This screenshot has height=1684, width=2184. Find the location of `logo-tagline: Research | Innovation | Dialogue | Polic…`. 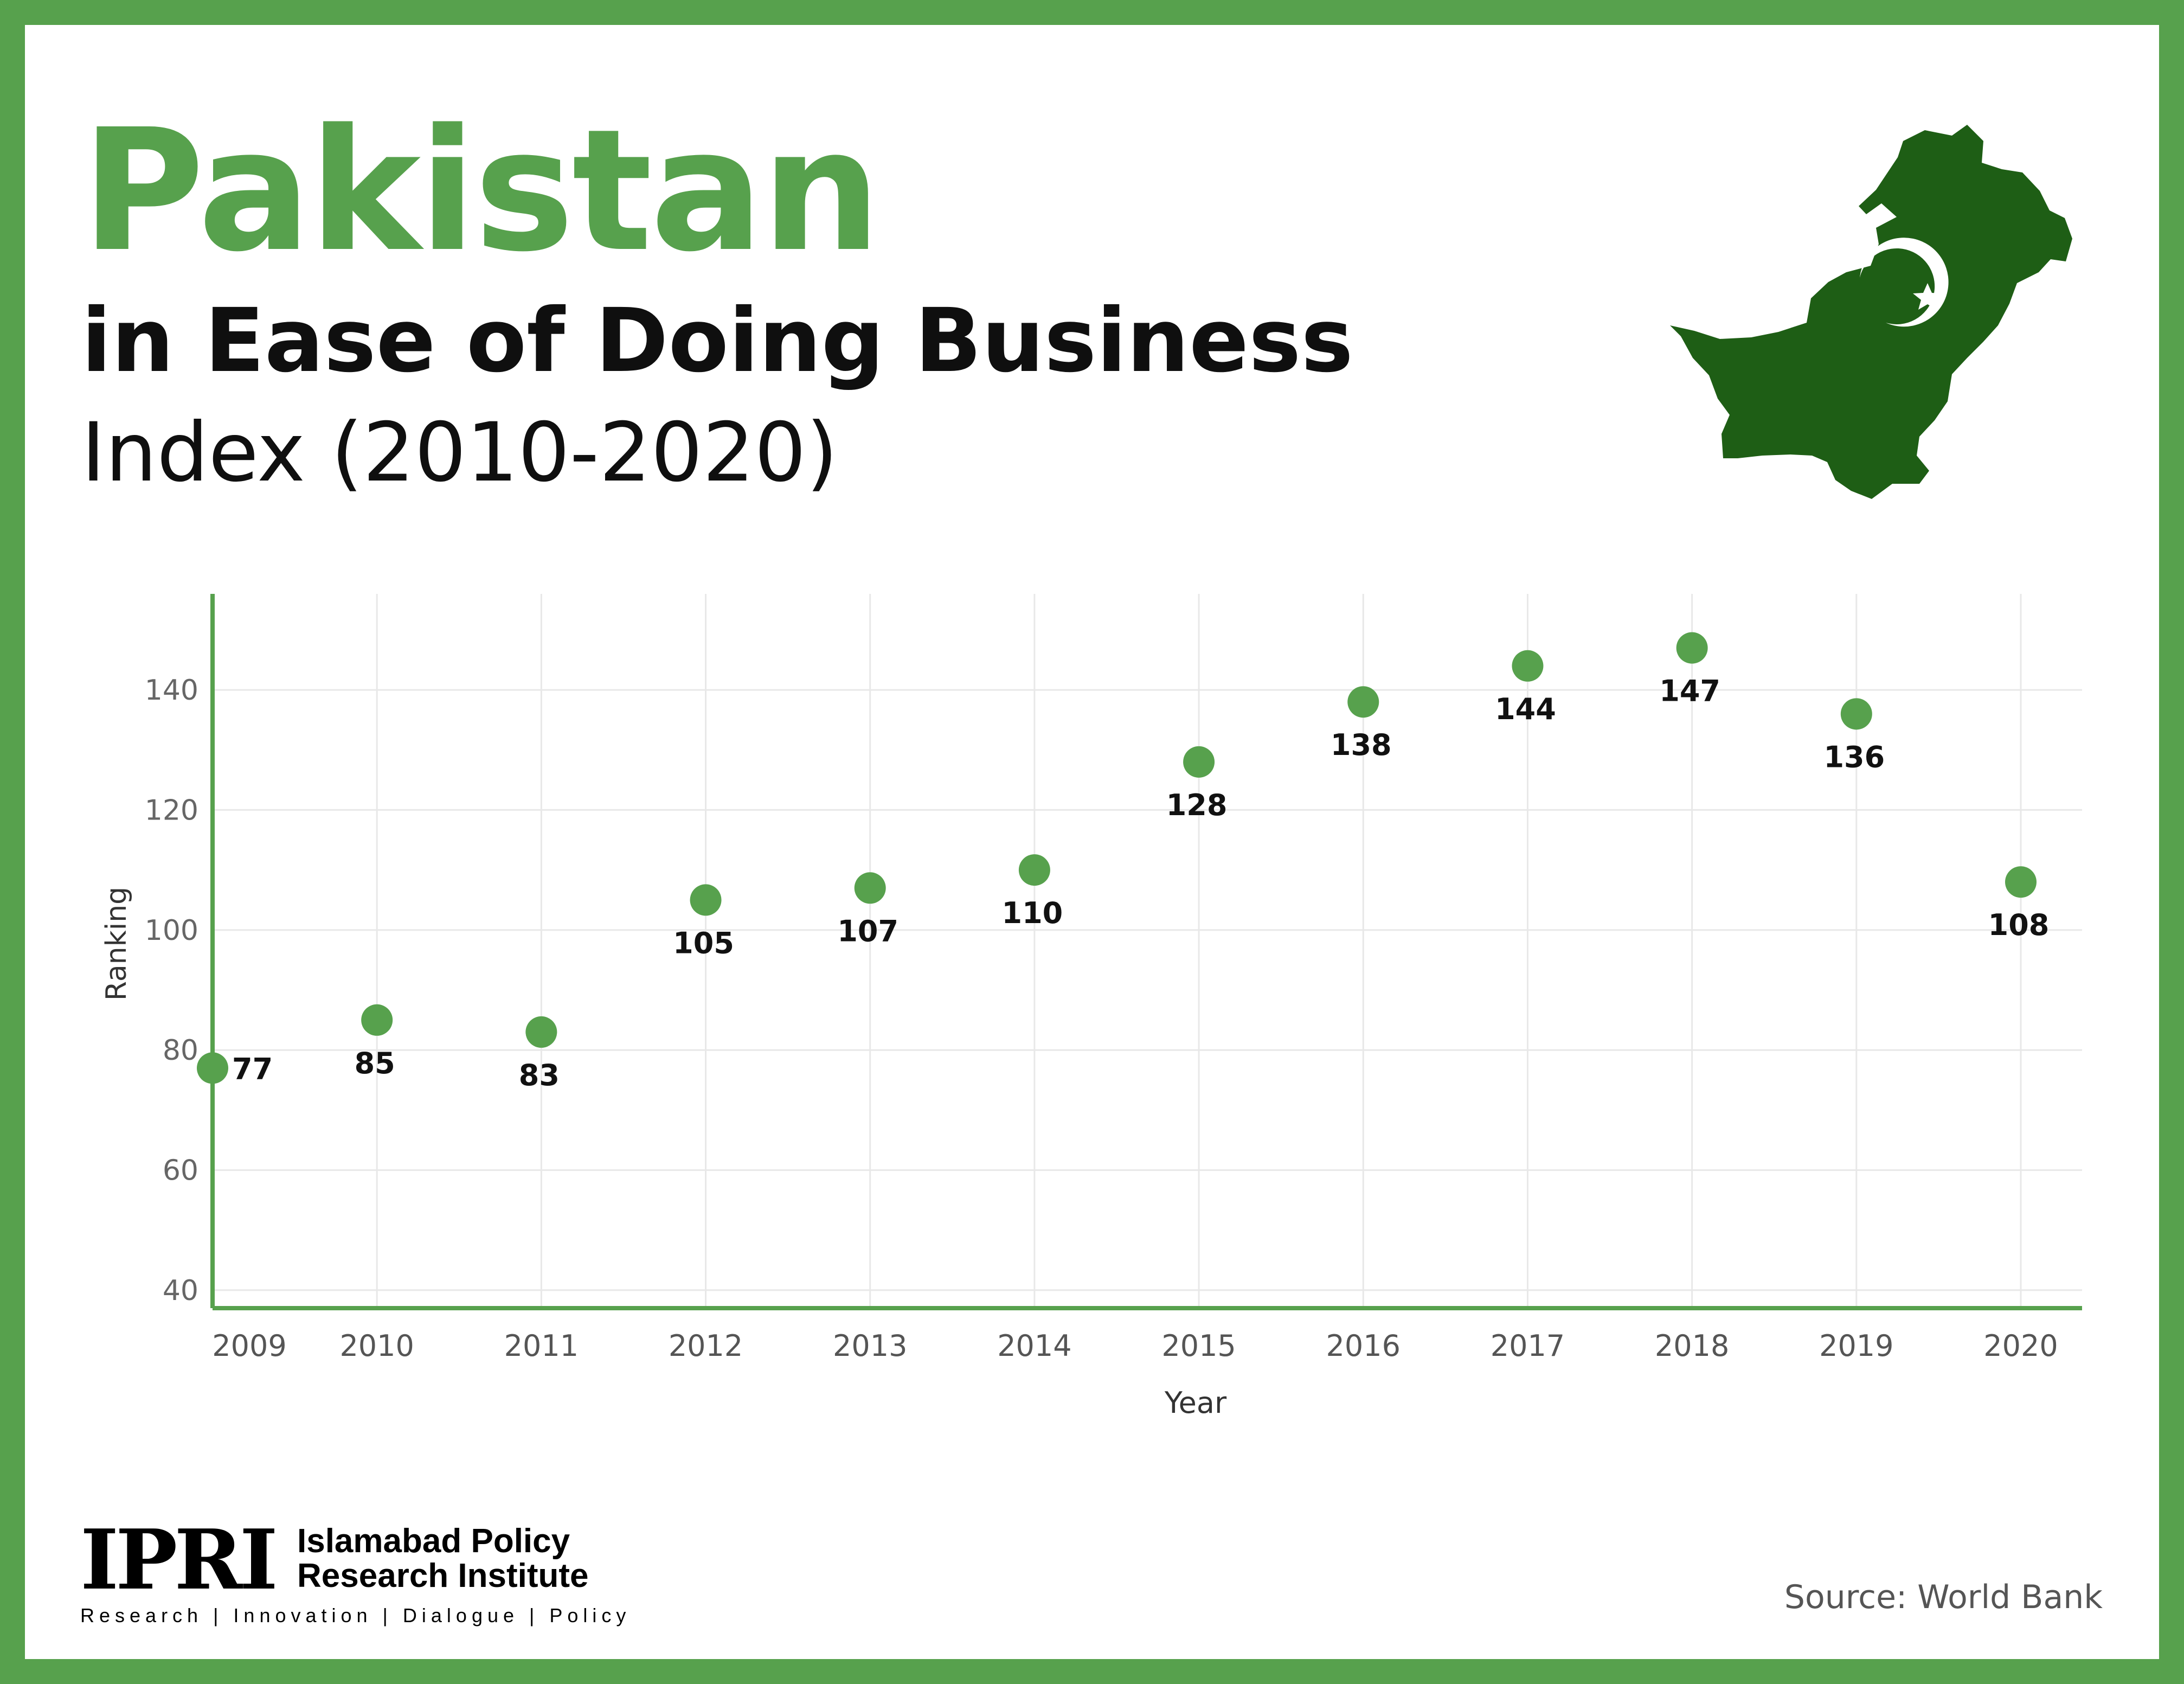

logo-tagline: Research | Innovation | Dialogue | Polic… is located at coordinates (355, 1615).